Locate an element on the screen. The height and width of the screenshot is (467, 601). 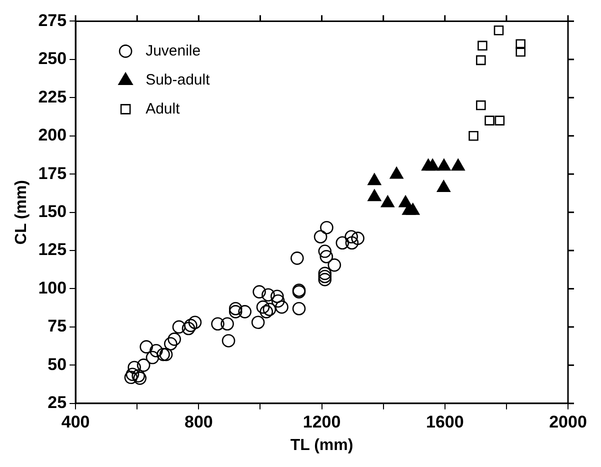
x-tick-label: 800 is located at coordinates (198, 422).